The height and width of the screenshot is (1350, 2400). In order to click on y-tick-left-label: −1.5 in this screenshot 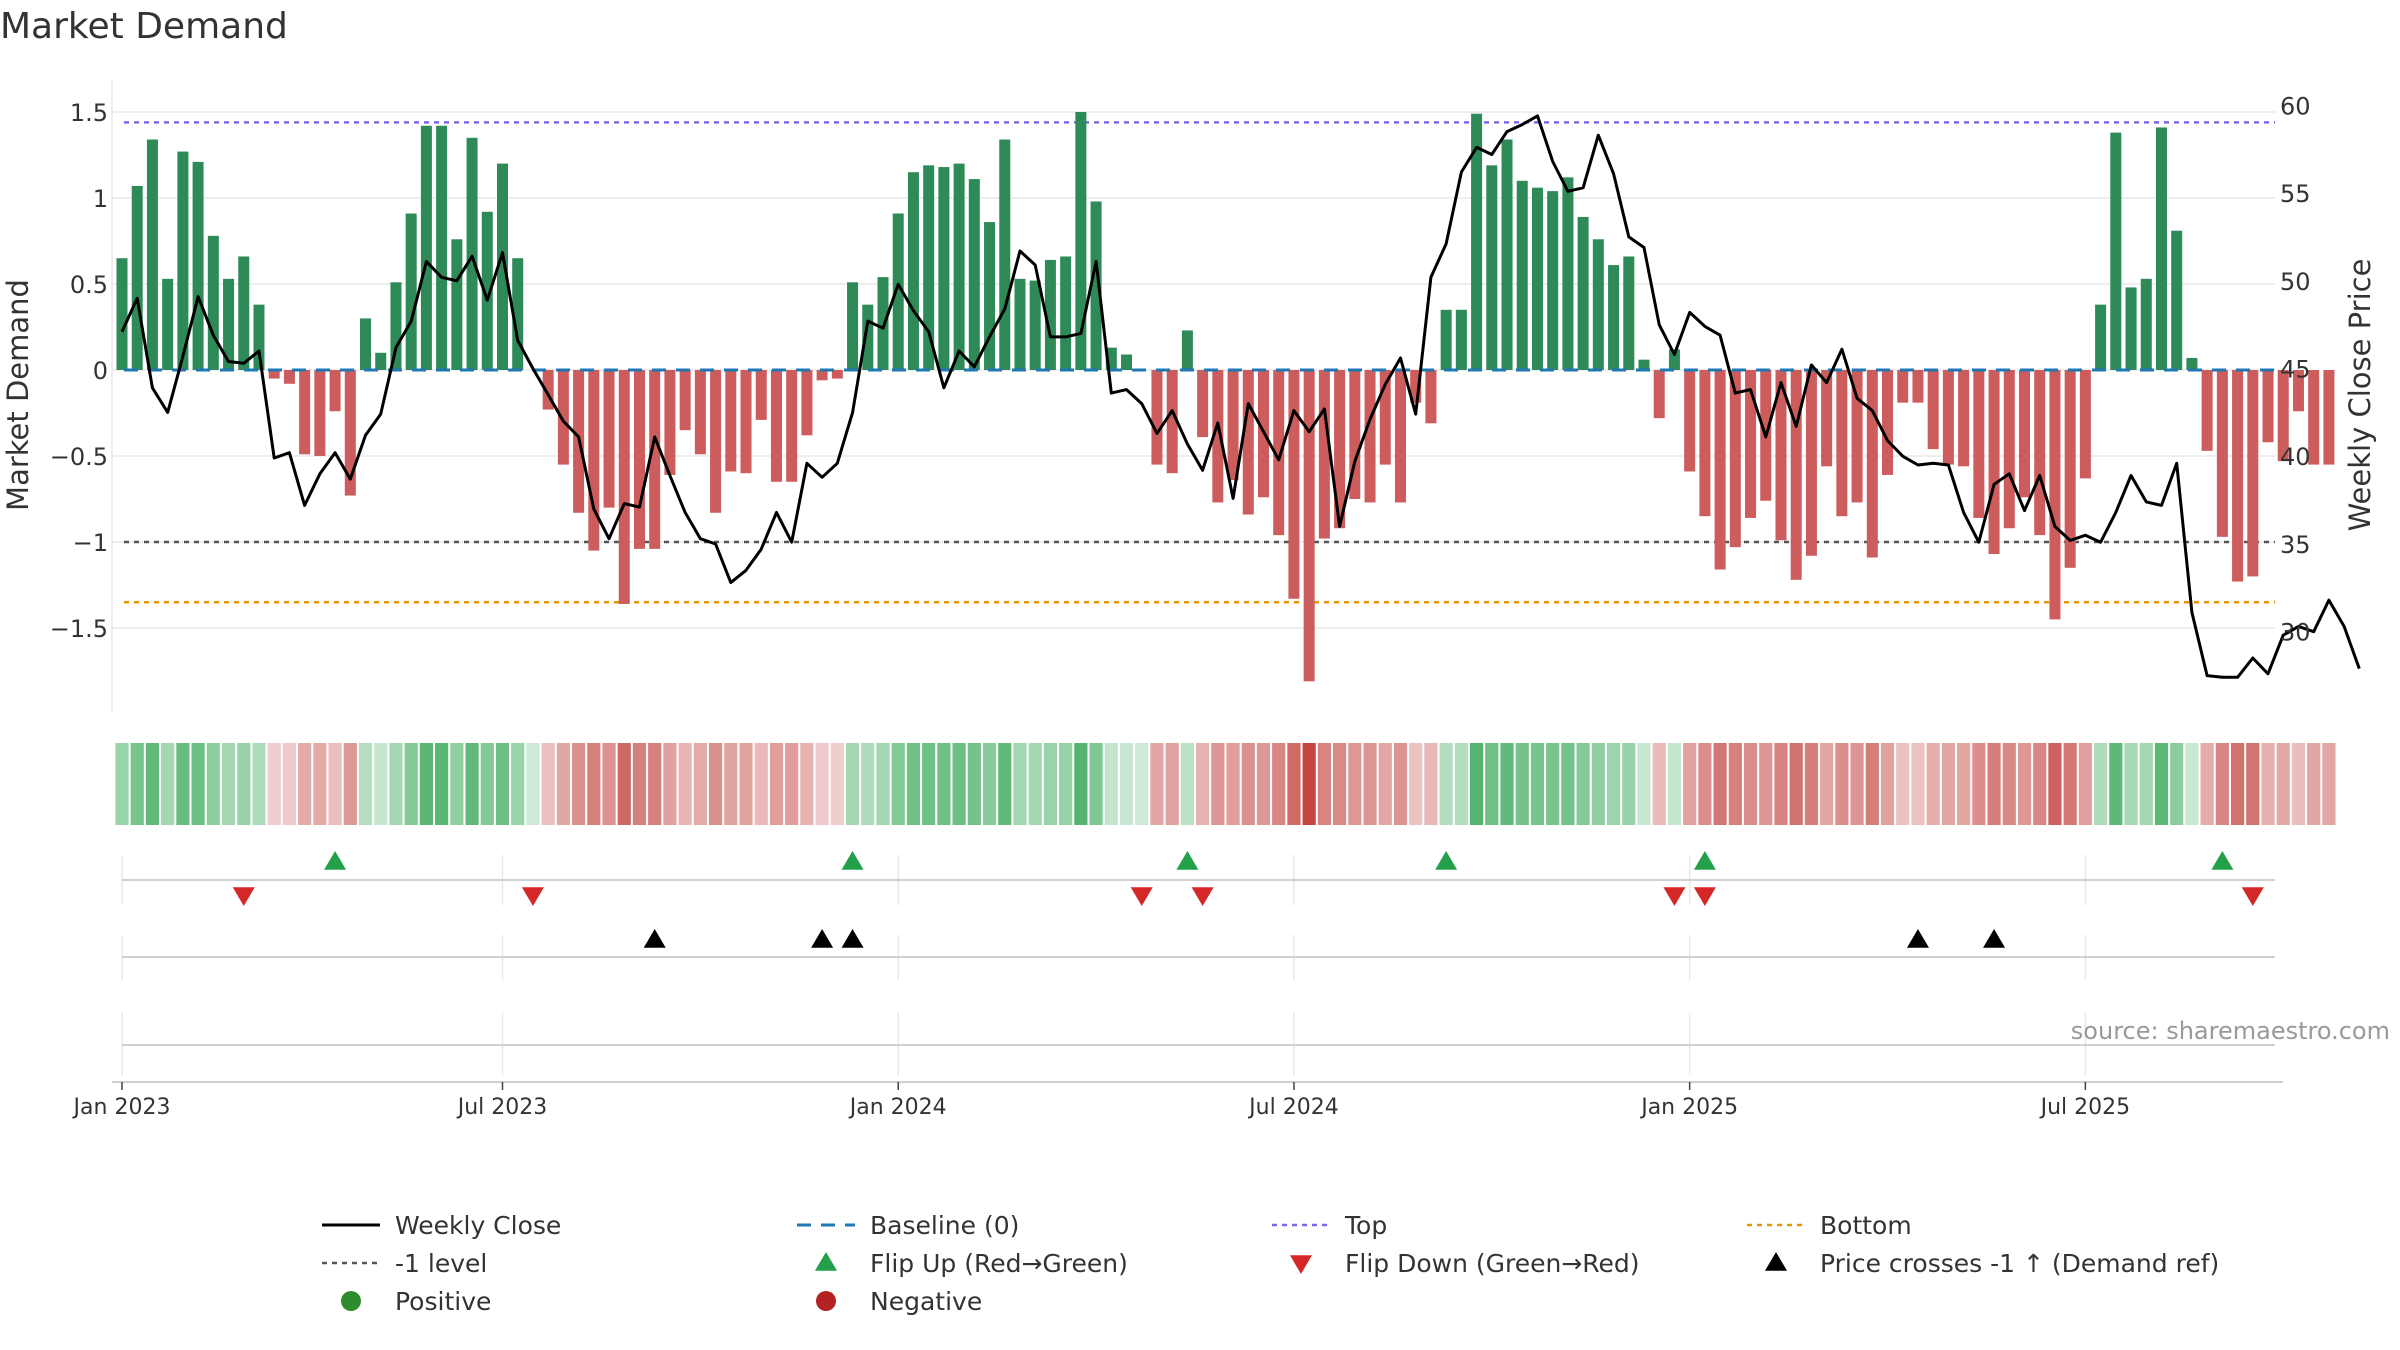, I will do `click(79, 629)`.